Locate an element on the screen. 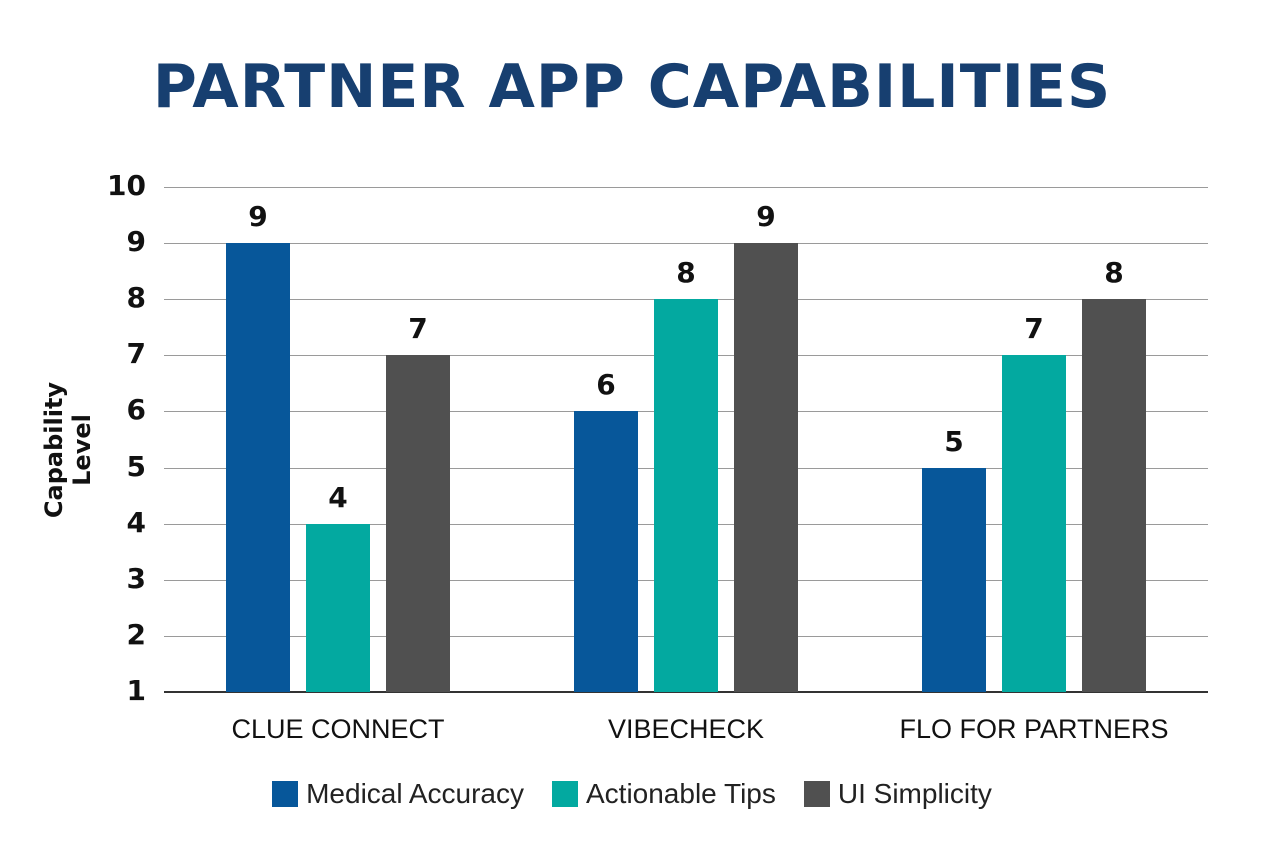 The image size is (1264, 848). x-axis-line is located at coordinates (686, 692).